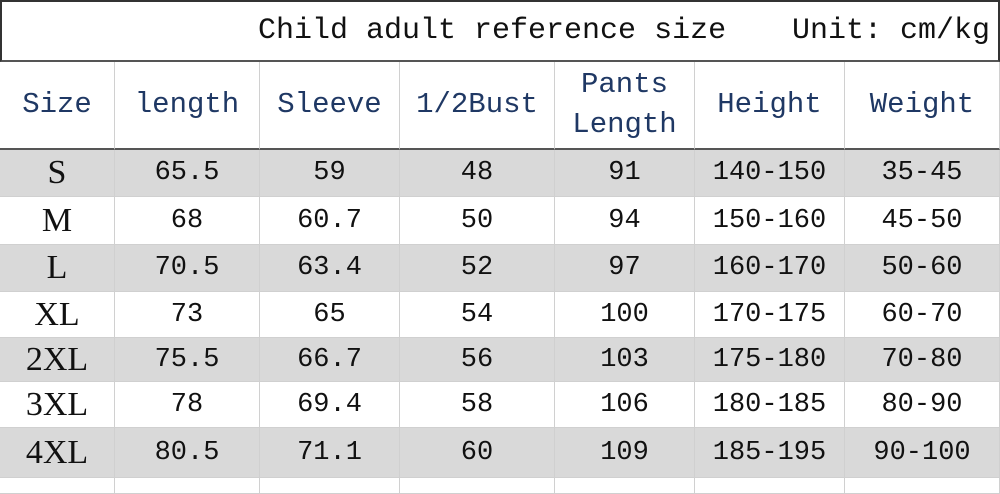 This screenshot has height=494, width=1000. Describe the element at coordinates (492, 31) in the screenshot. I see `title: Child adult reference size` at that location.